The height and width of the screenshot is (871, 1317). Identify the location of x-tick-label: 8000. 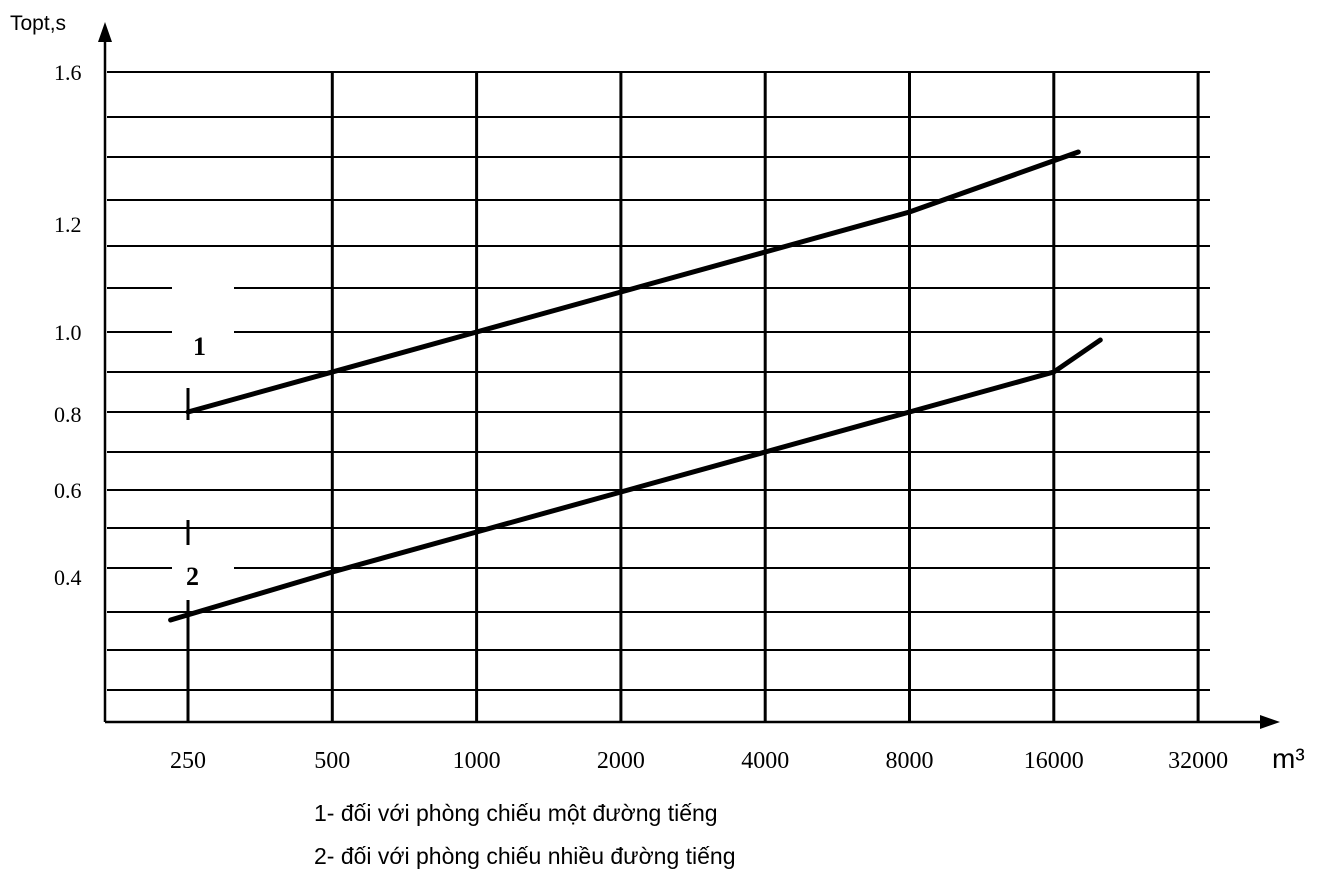
(910, 761).